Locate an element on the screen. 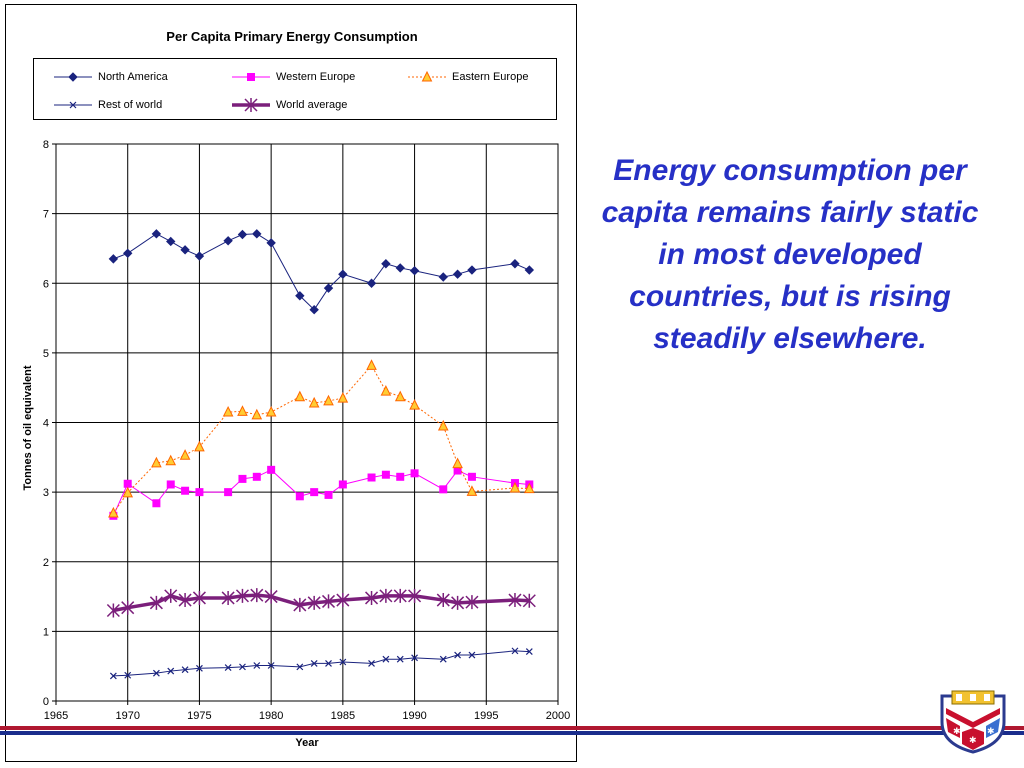 The image size is (1024, 768). legend-marker-western-europe is located at coordinates (251, 77).